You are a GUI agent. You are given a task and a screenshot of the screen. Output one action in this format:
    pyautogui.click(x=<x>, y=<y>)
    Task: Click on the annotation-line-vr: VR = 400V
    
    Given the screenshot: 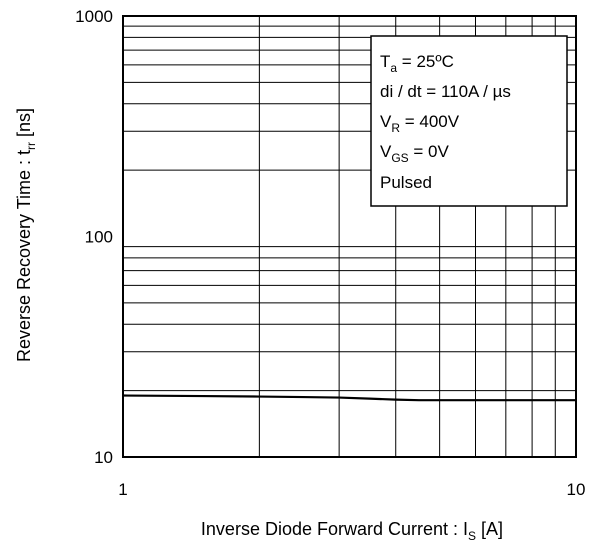 What is the action you would take?
    pyautogui.click(x=420, y=123)
    